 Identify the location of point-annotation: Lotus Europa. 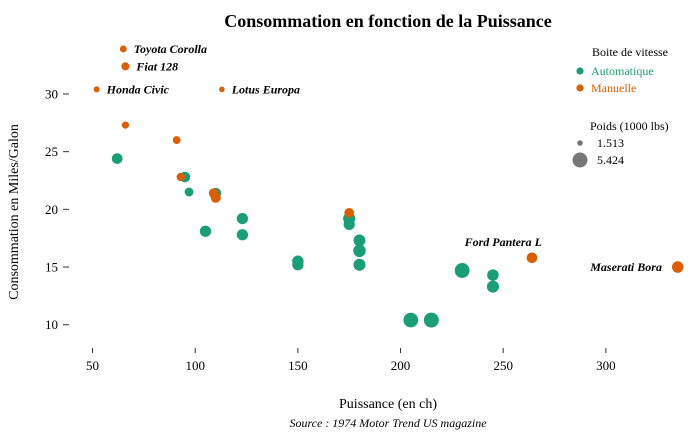
(265, 89).